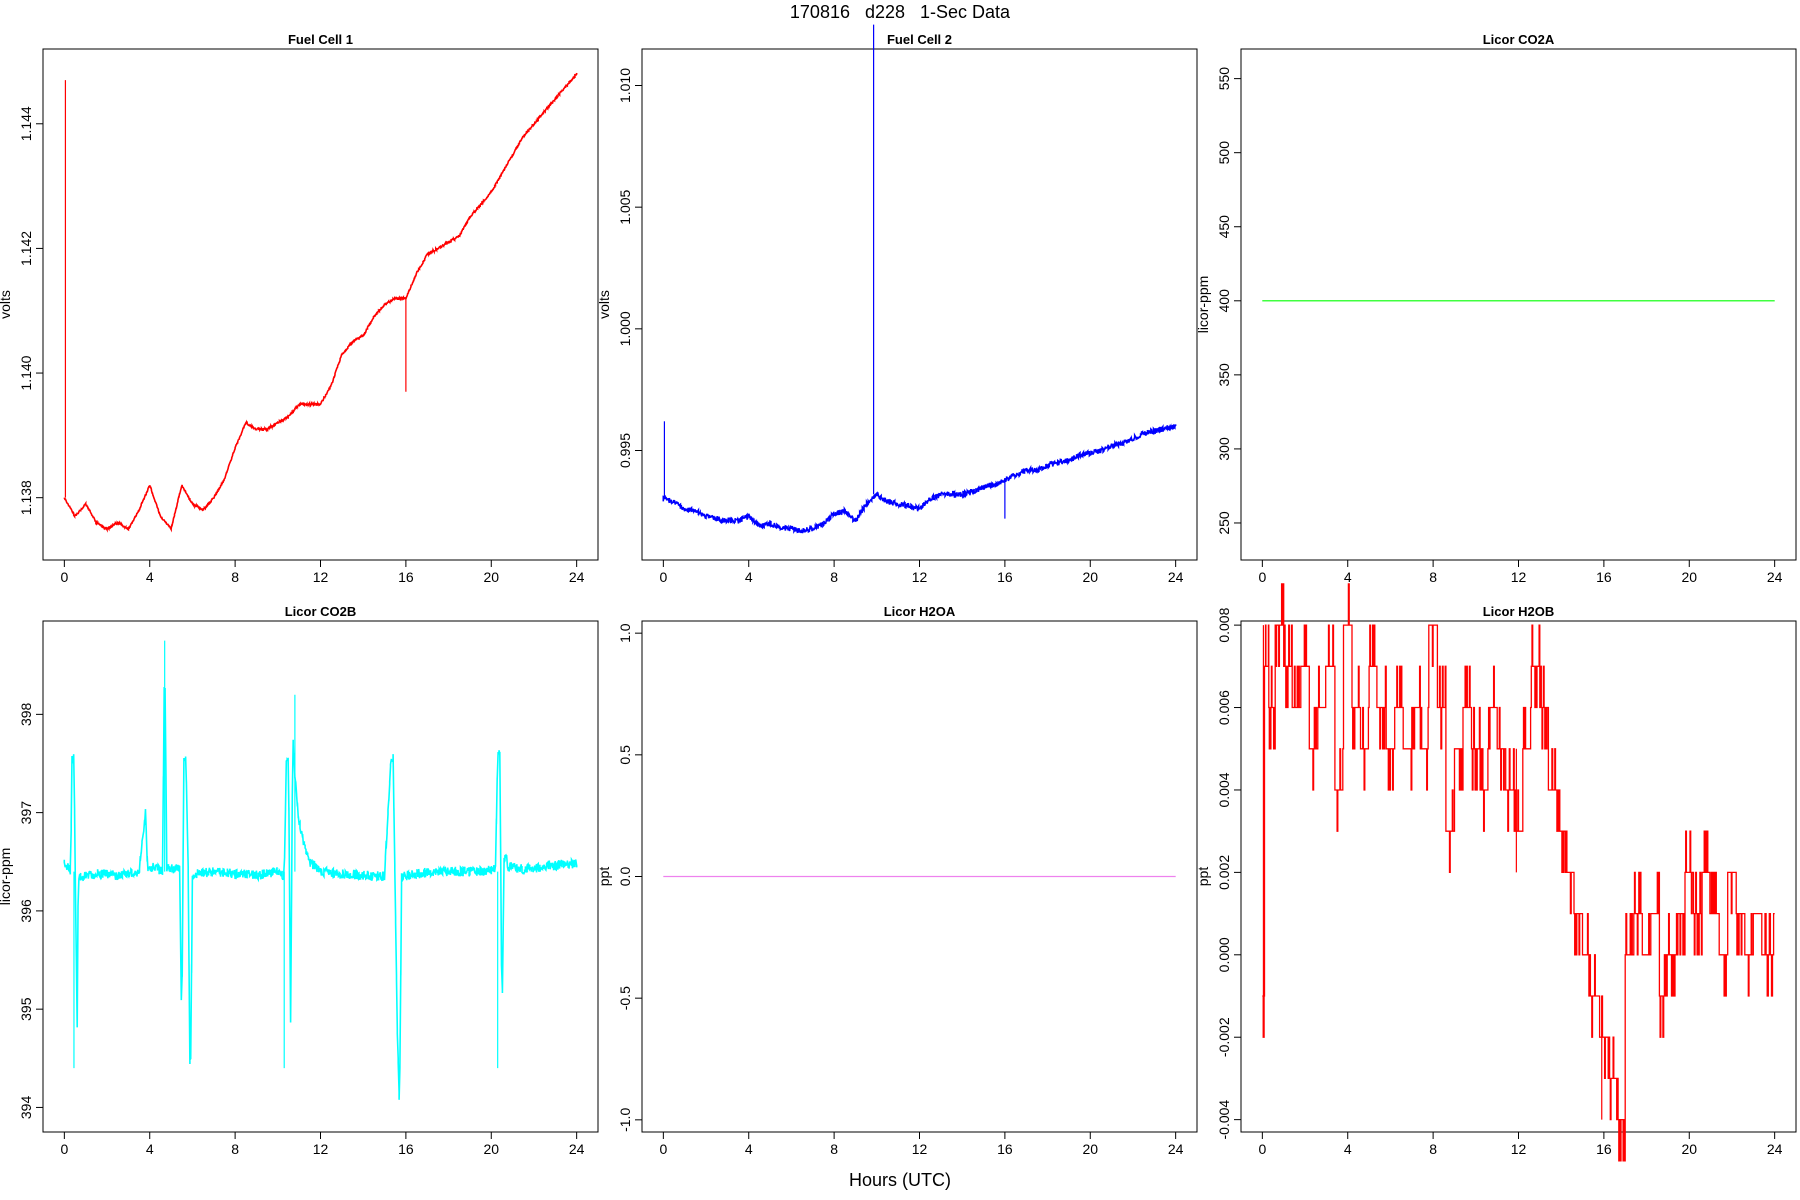 Image resolution: width=1800 pixels, height=1200 pixels. Describe the element at coordinates (1224, 449) in the screenshot. I see `y-tick-label: 300` at that location.